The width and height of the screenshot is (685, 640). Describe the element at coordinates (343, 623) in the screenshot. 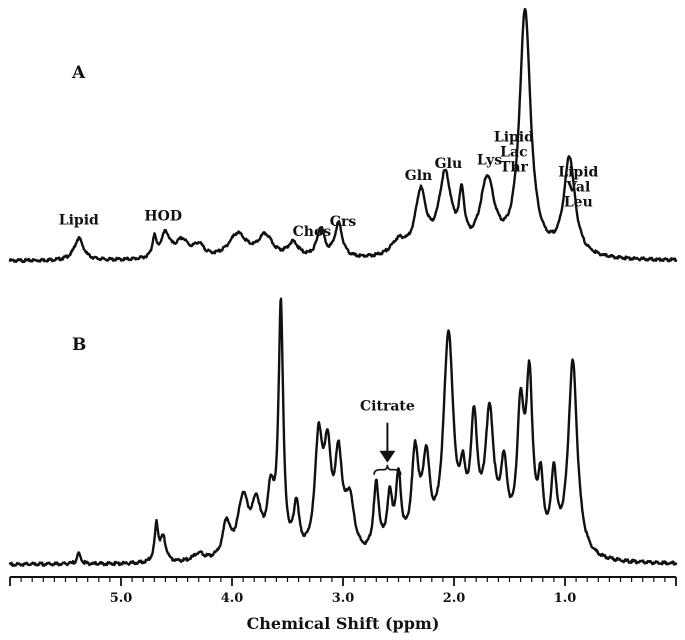

I see `x-axis-title: Chemical Shift (ppm)` at that location.